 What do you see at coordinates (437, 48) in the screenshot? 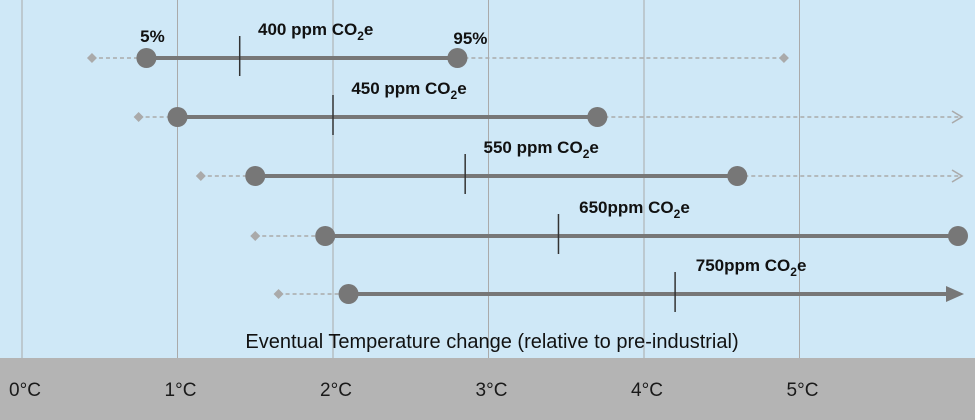
I see `series-range: 400 ppm CO2e` at bounding box center [437, 48].